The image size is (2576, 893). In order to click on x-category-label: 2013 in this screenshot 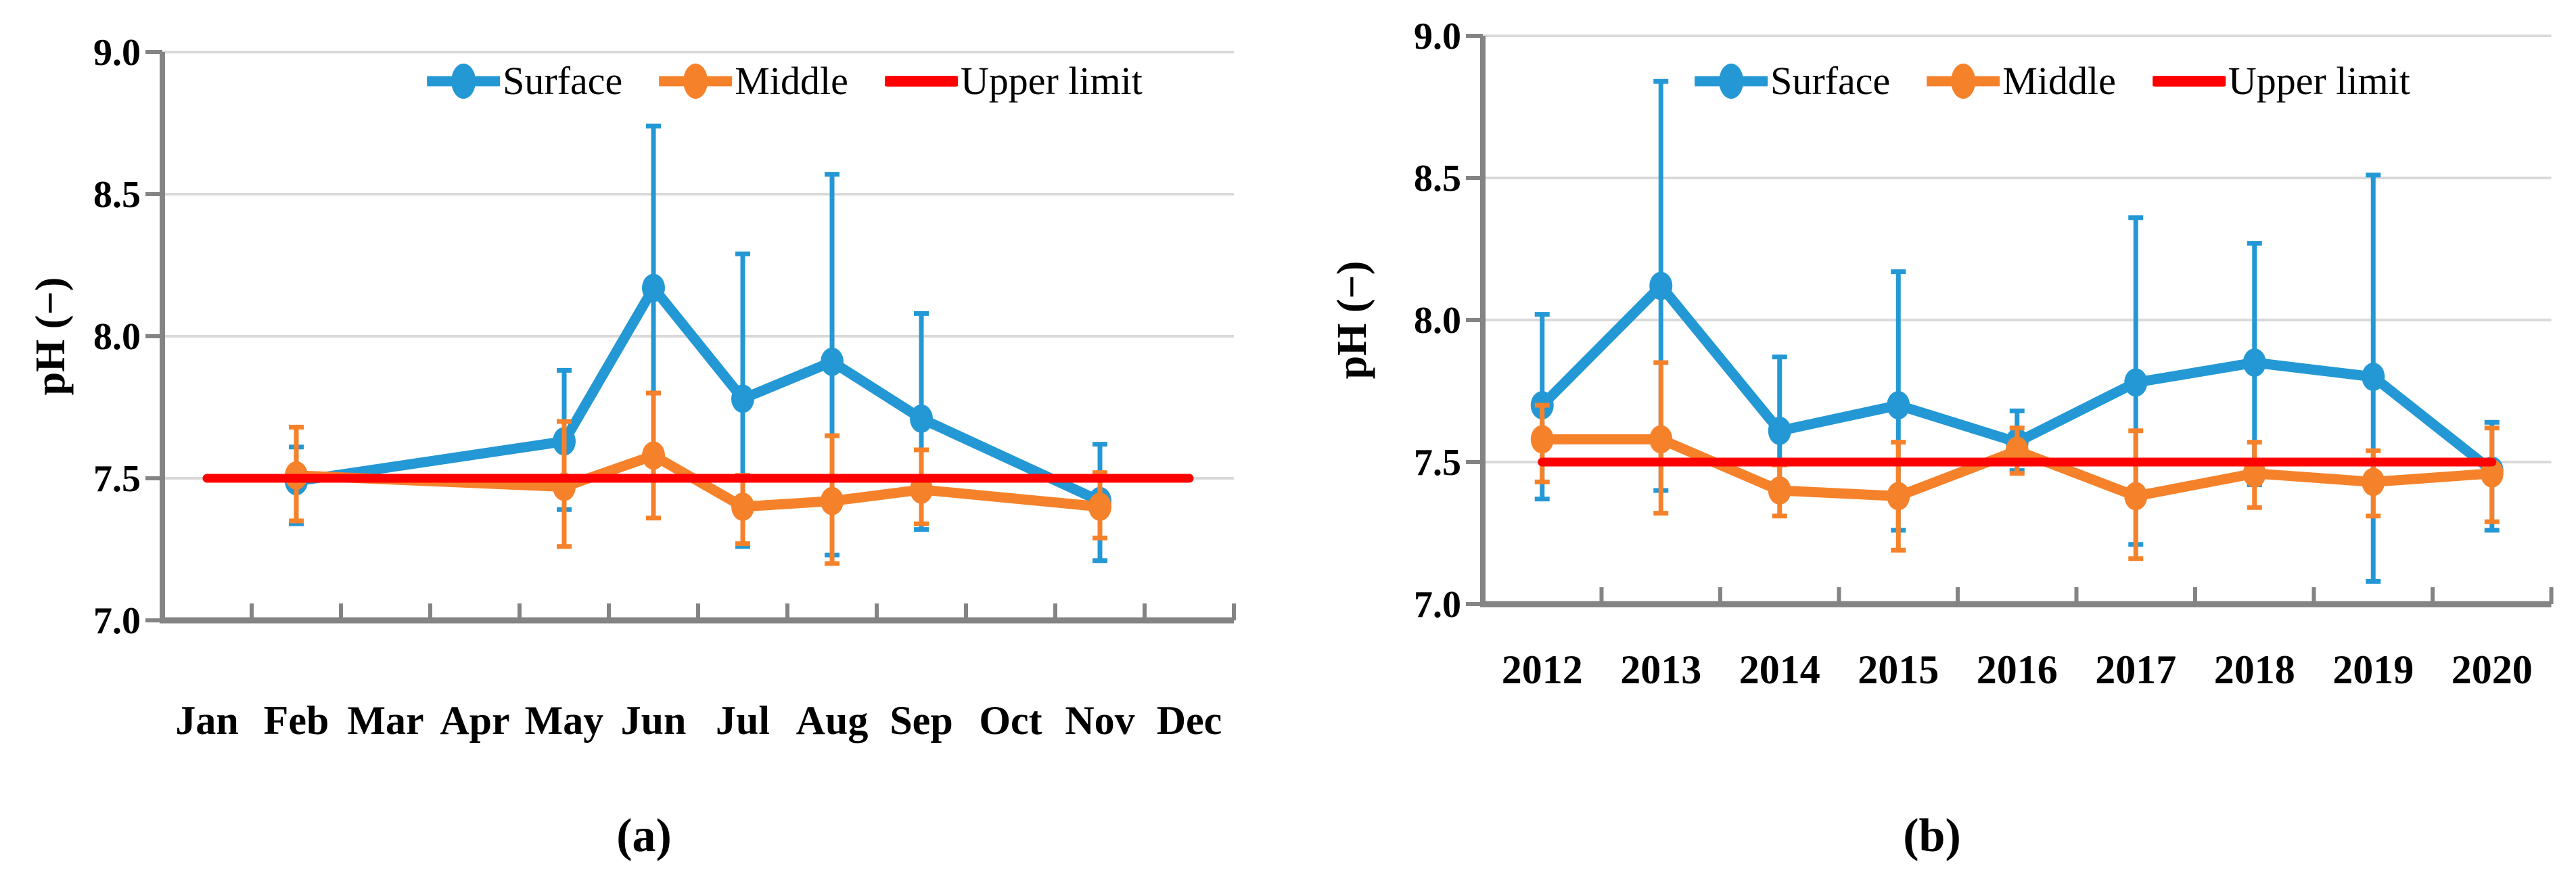, I will do `click(1660, 669)`.